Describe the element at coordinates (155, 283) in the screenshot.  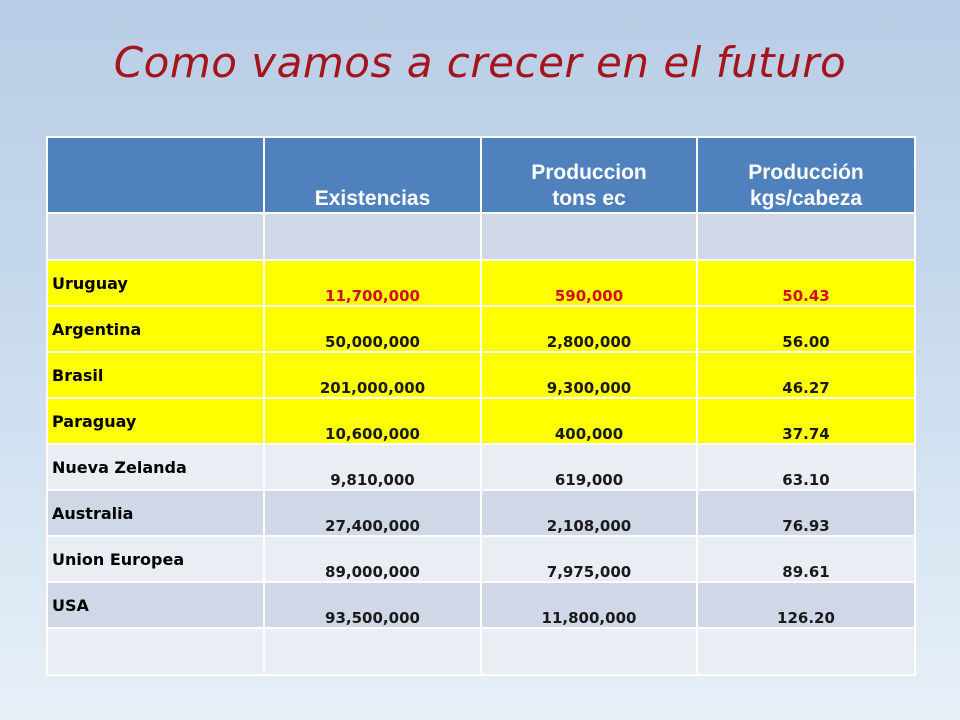
I see `country-cell: Uruguay` at that location.